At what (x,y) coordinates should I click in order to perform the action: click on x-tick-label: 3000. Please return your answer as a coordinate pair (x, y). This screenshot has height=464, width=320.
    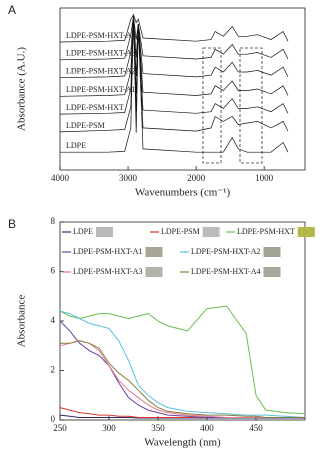
    Looking at the image, I should click on (128, 178).